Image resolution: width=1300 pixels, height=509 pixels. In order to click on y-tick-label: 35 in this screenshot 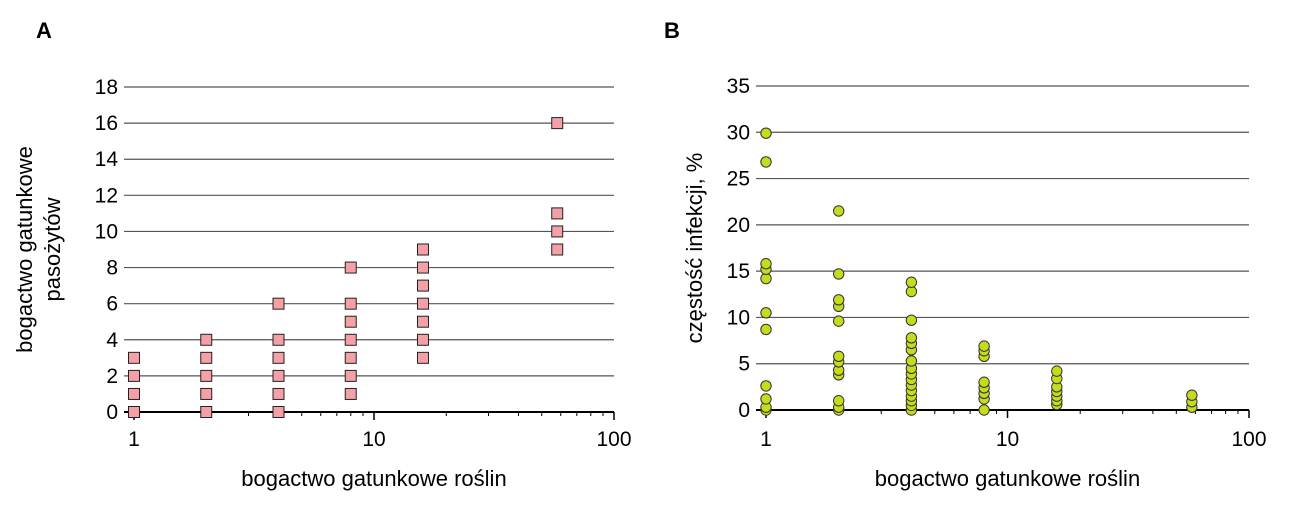, I will do `click(738, 86)`.